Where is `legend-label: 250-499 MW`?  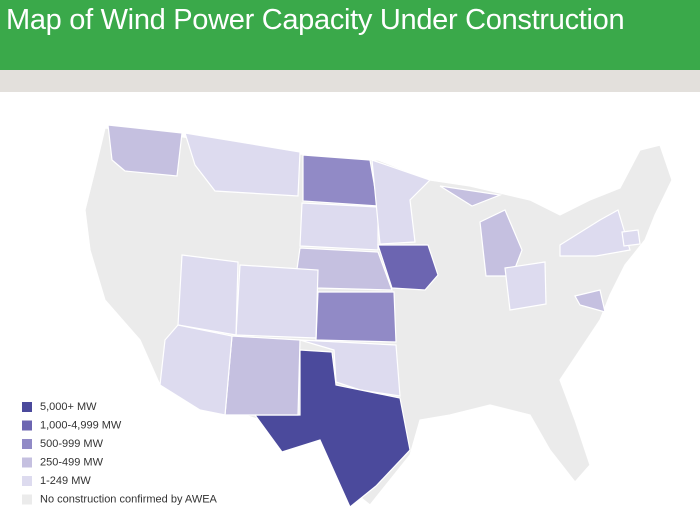 legend-label: 250-499 MW is located at coordinates (72, 462).